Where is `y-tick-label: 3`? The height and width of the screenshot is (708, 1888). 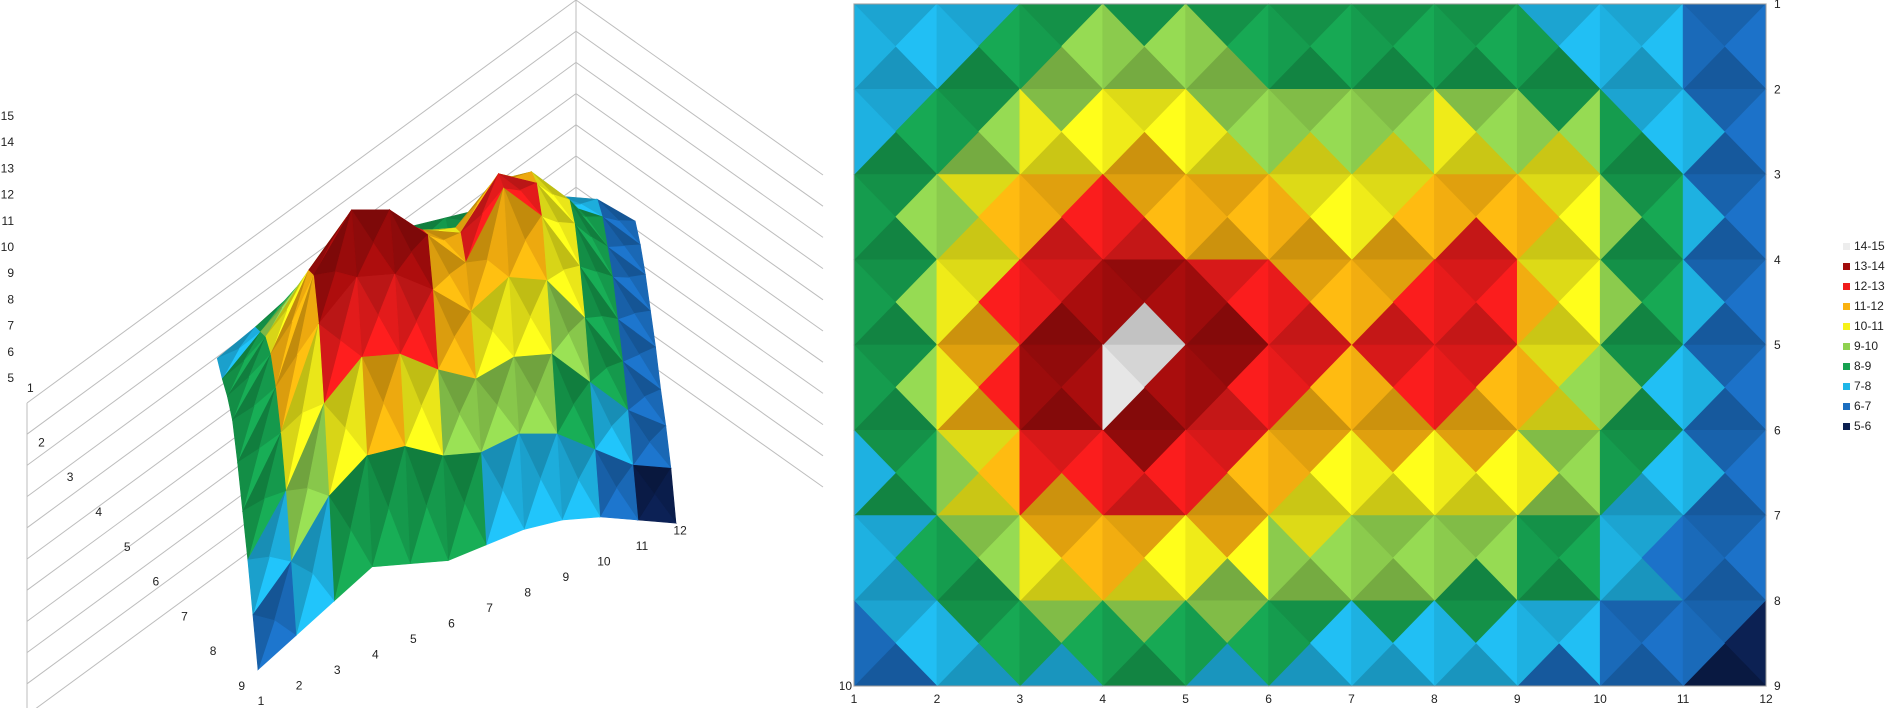 y-tick-label: 3 is located at coordinates (70, 477).